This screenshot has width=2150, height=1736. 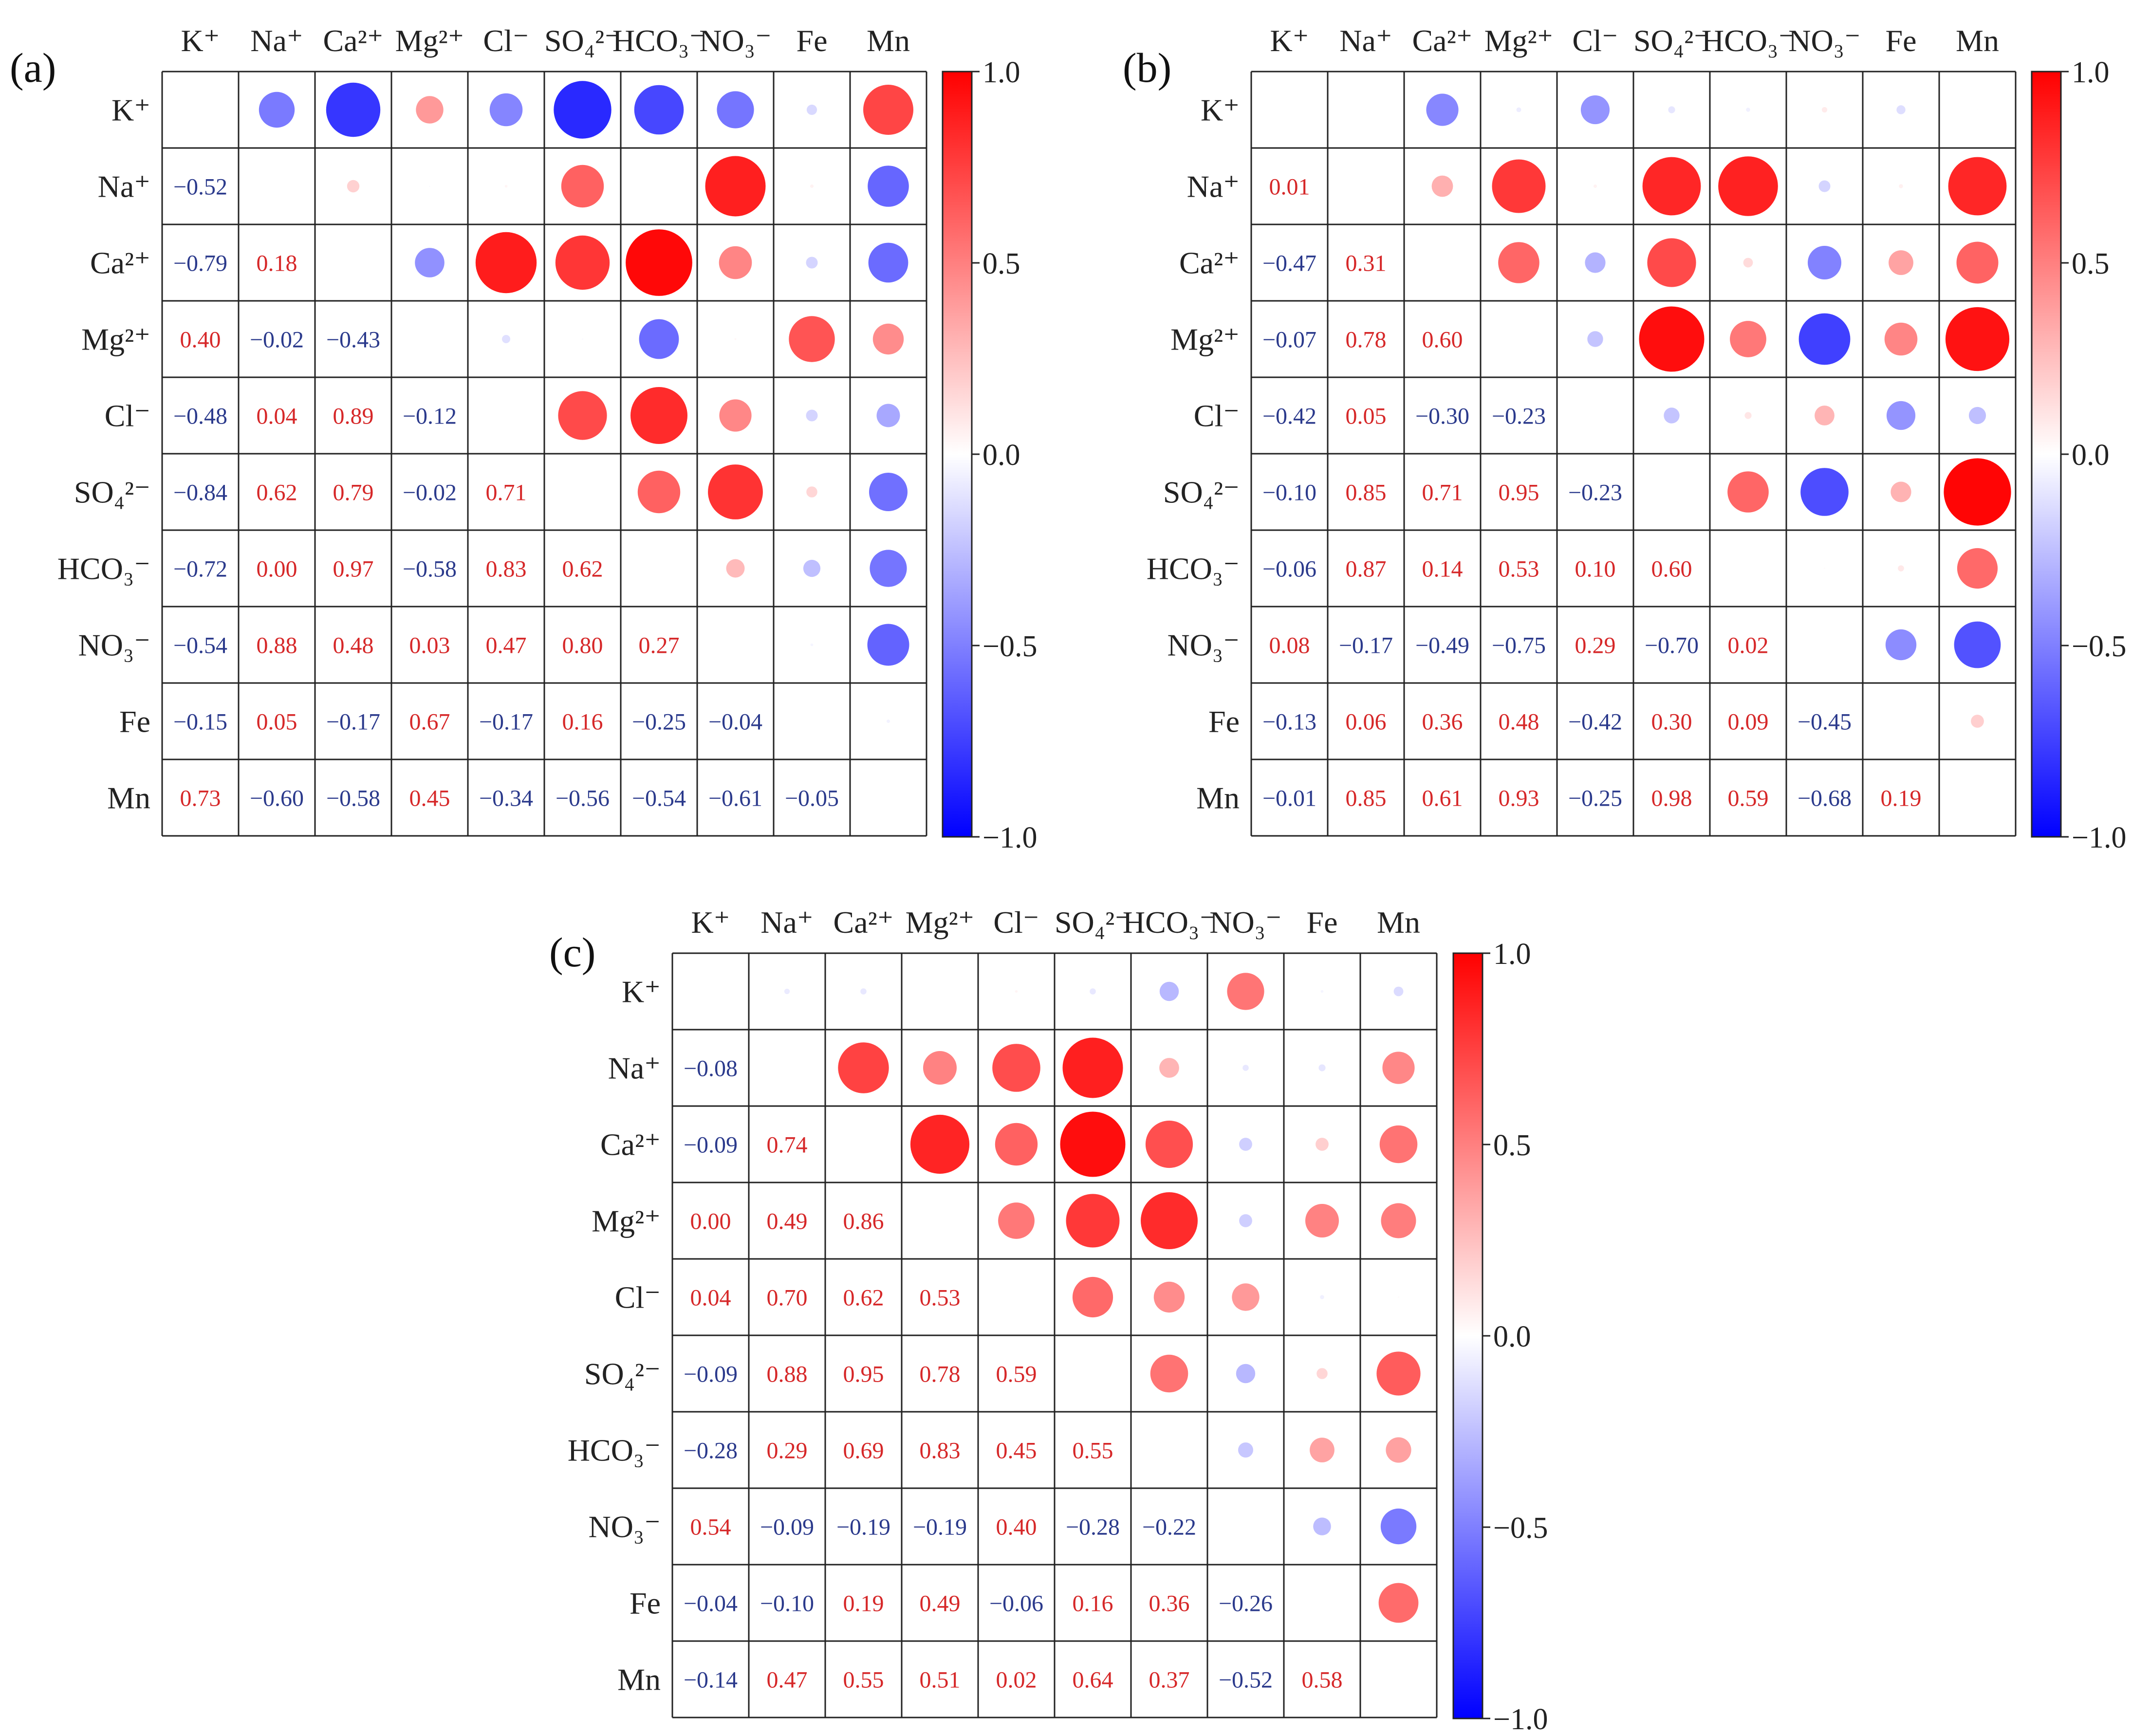 I want to click on correlation-value: 0.61, so click(x=1442, y=799).